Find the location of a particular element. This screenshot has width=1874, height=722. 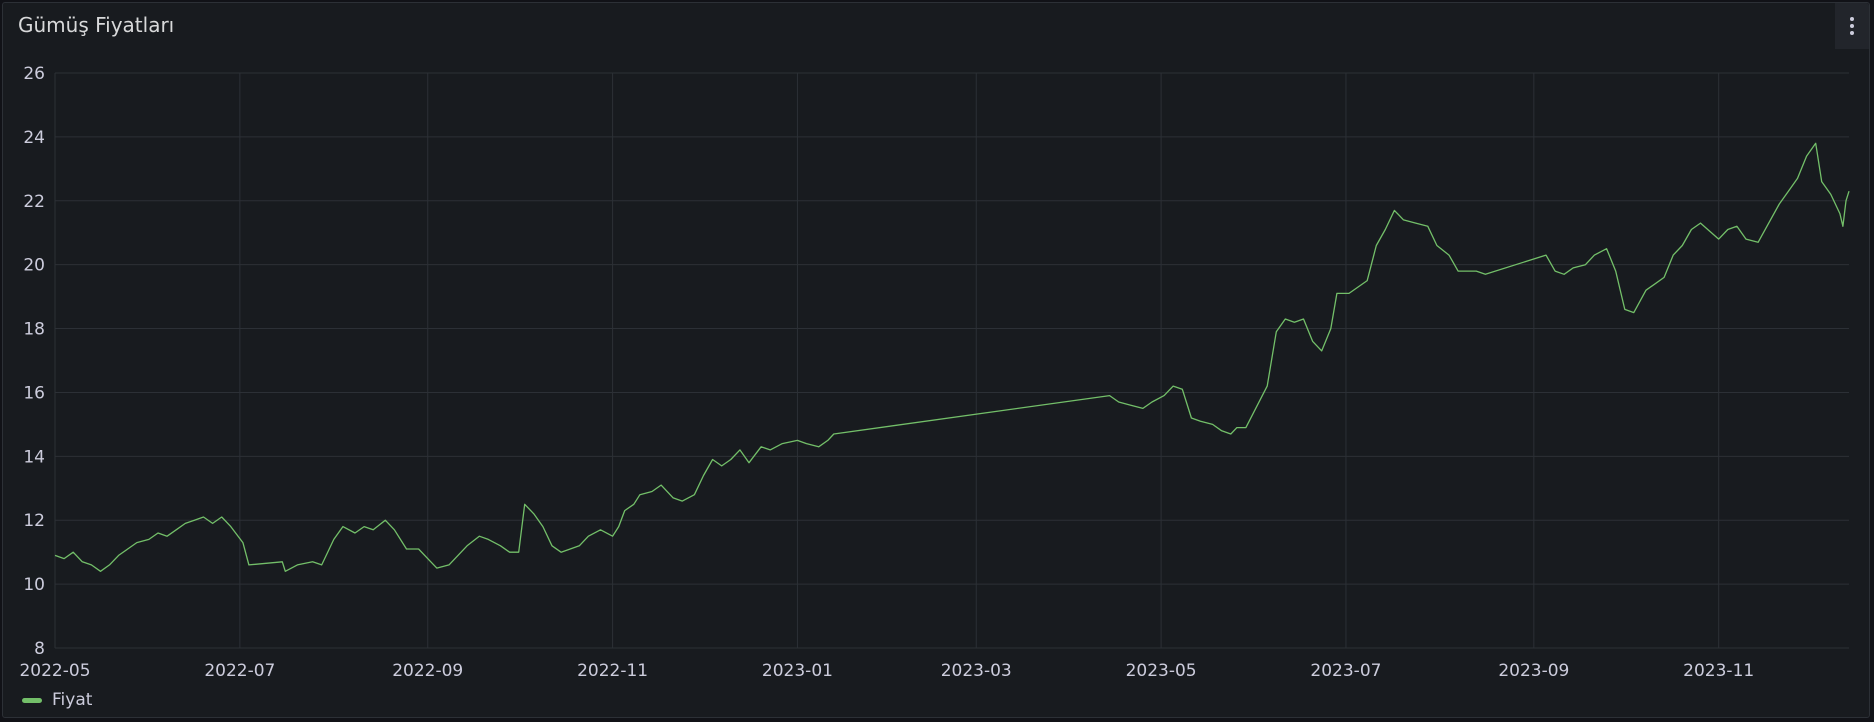

panel-title: Gümüş Fiyatları is located at coordinates (96, 25).